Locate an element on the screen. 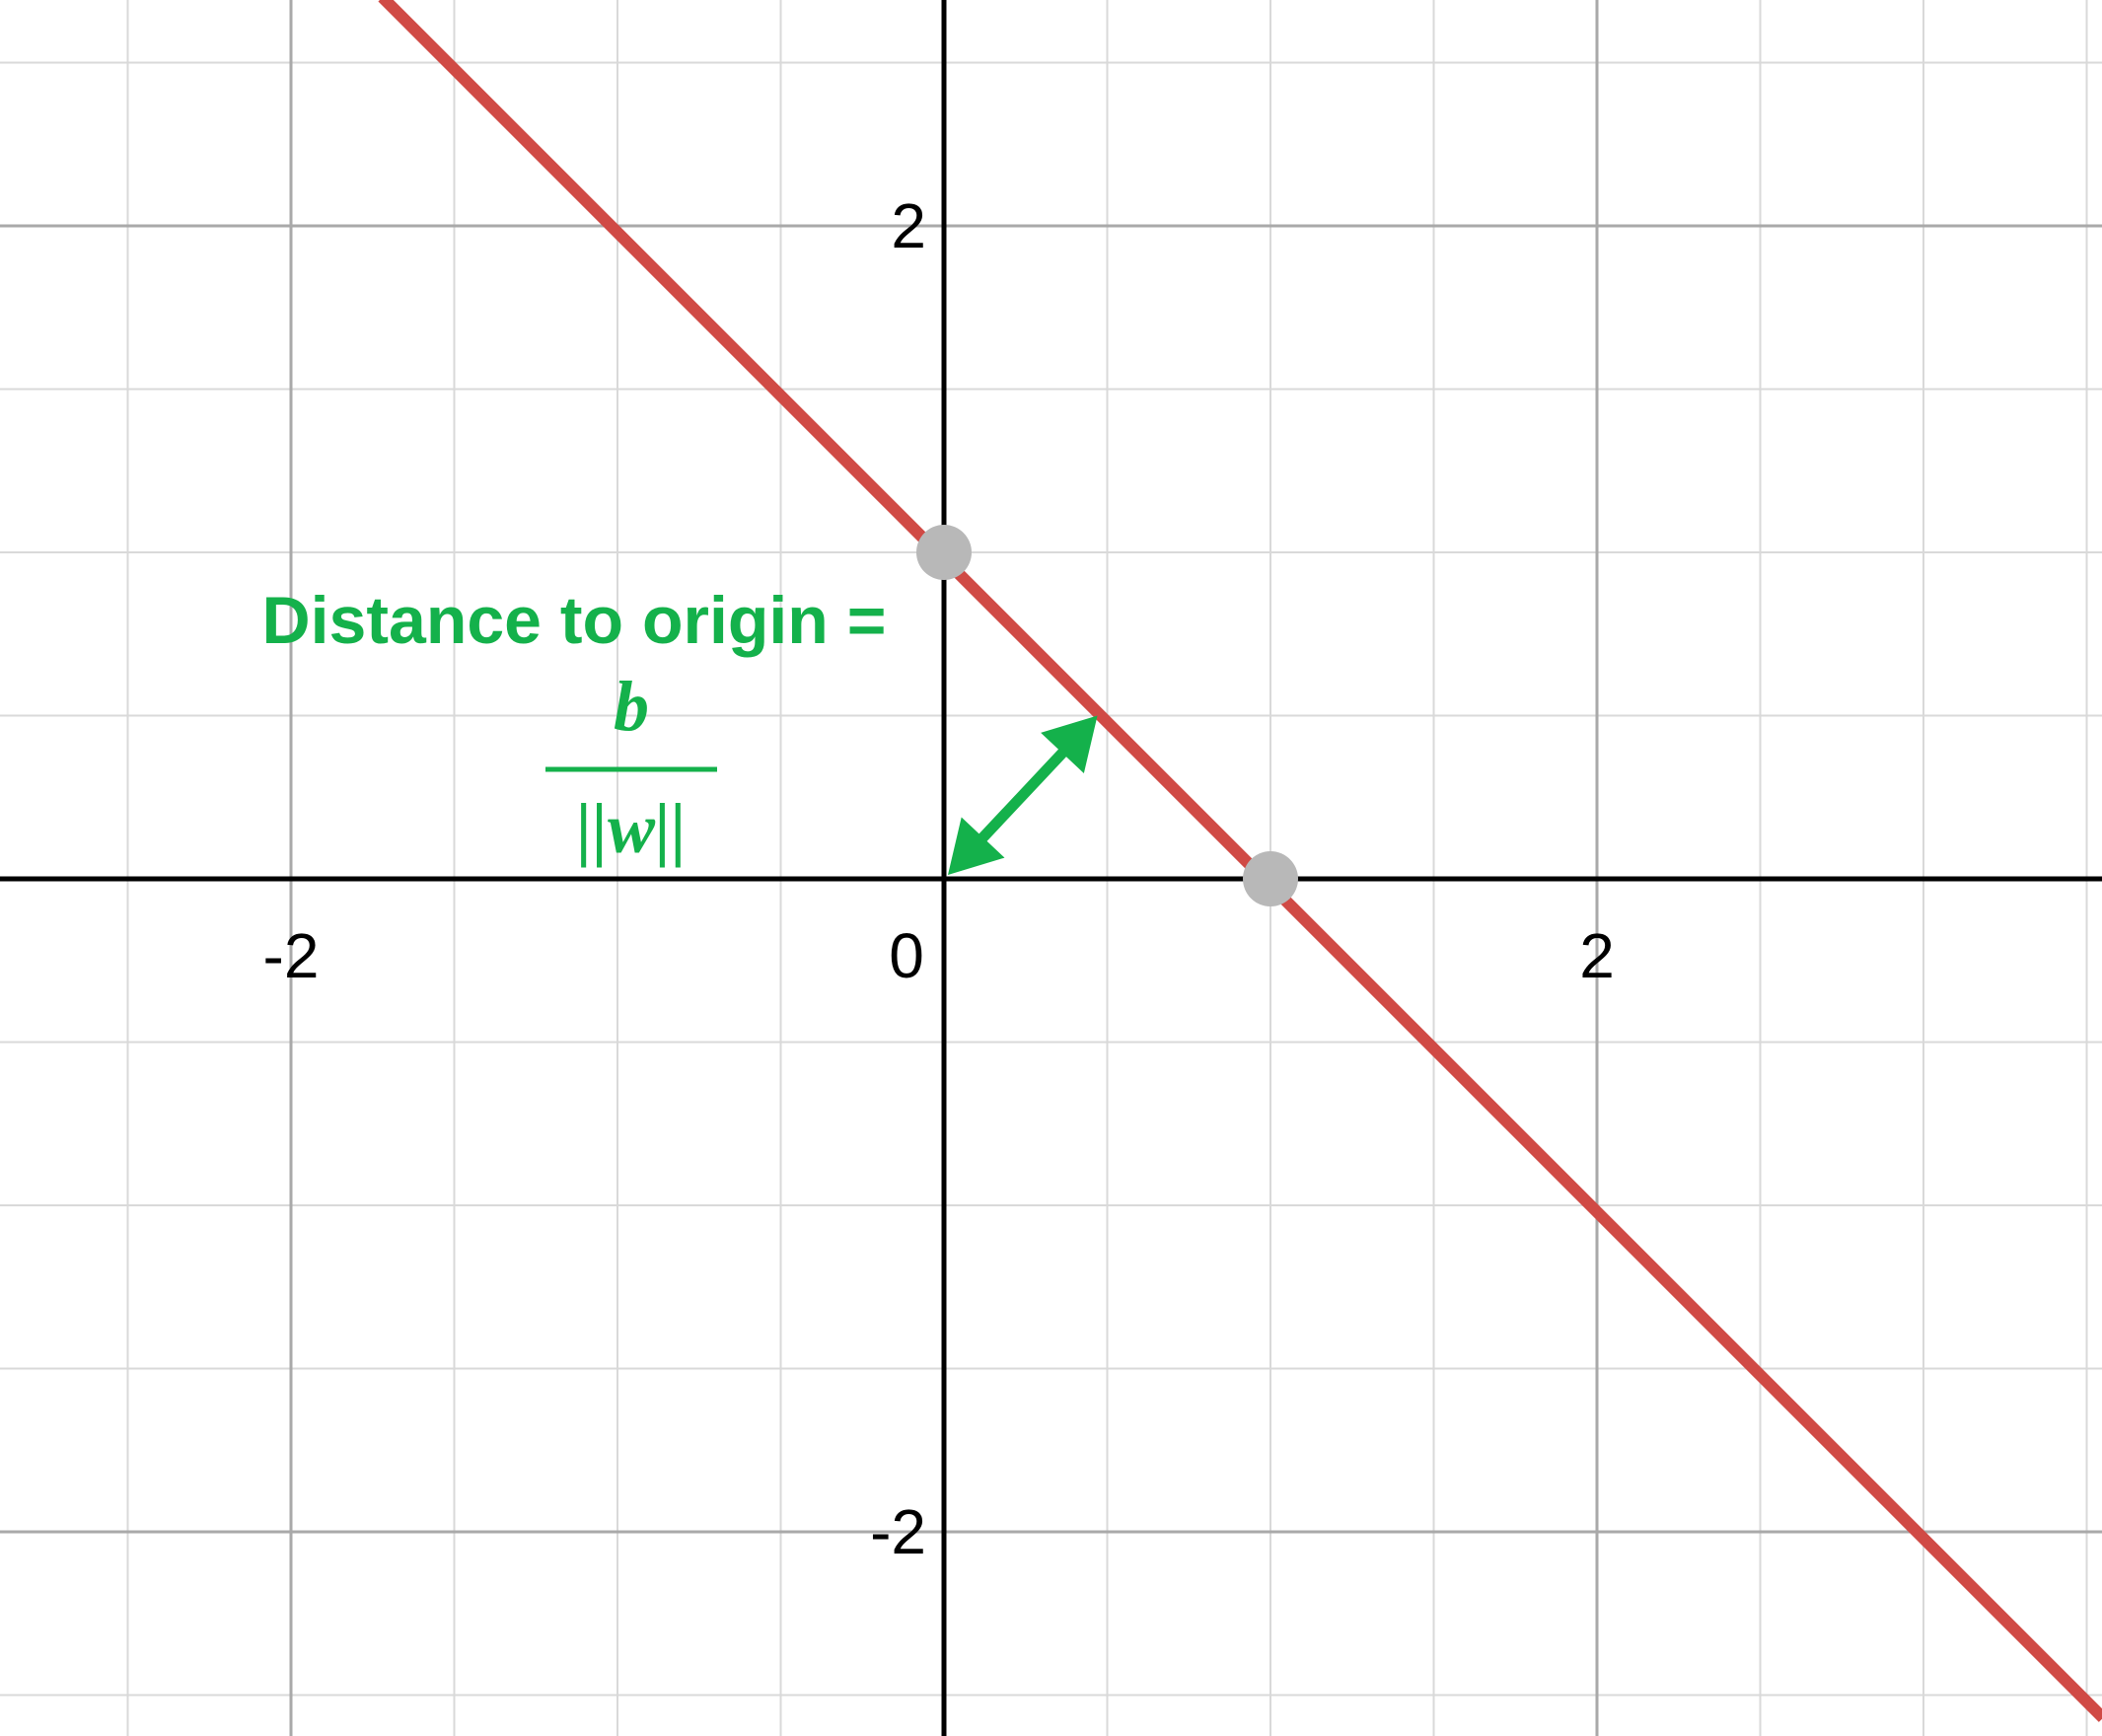  distance-arrow is located at coordinates (1023, 795).